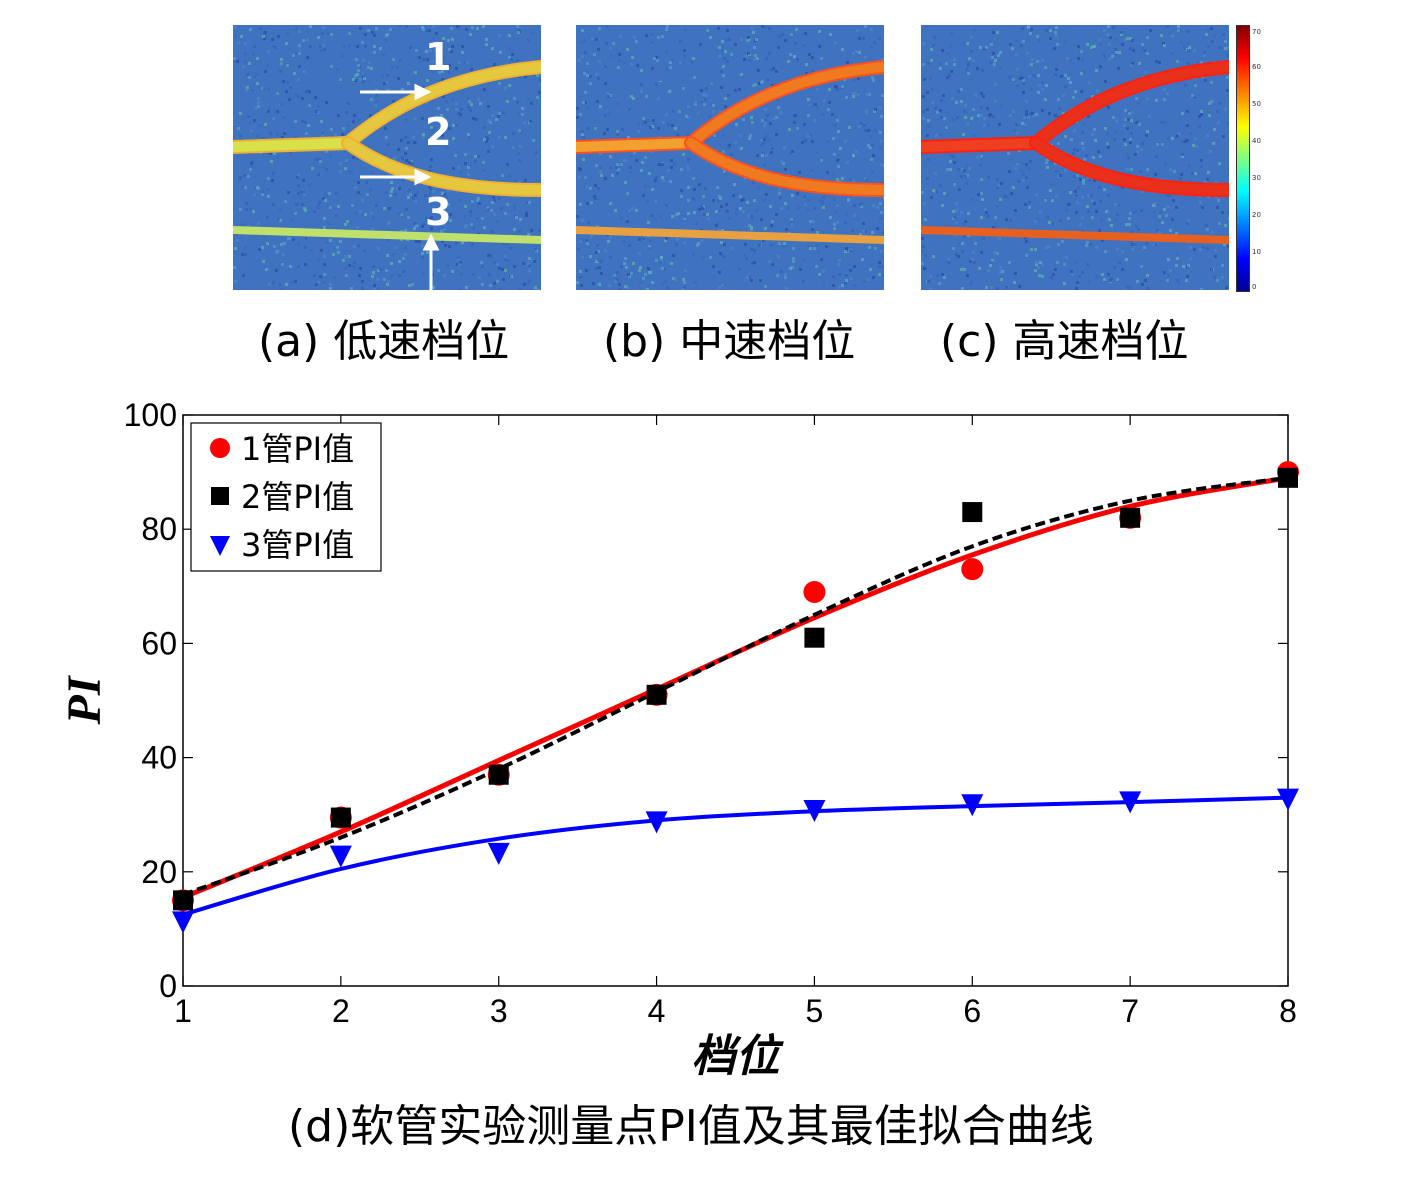 The width and height of the screenshot is (1424, 1178). Describe the element at coordinates (438, 212) in the screenshot. I see `tube-label-3: 3` at that location.